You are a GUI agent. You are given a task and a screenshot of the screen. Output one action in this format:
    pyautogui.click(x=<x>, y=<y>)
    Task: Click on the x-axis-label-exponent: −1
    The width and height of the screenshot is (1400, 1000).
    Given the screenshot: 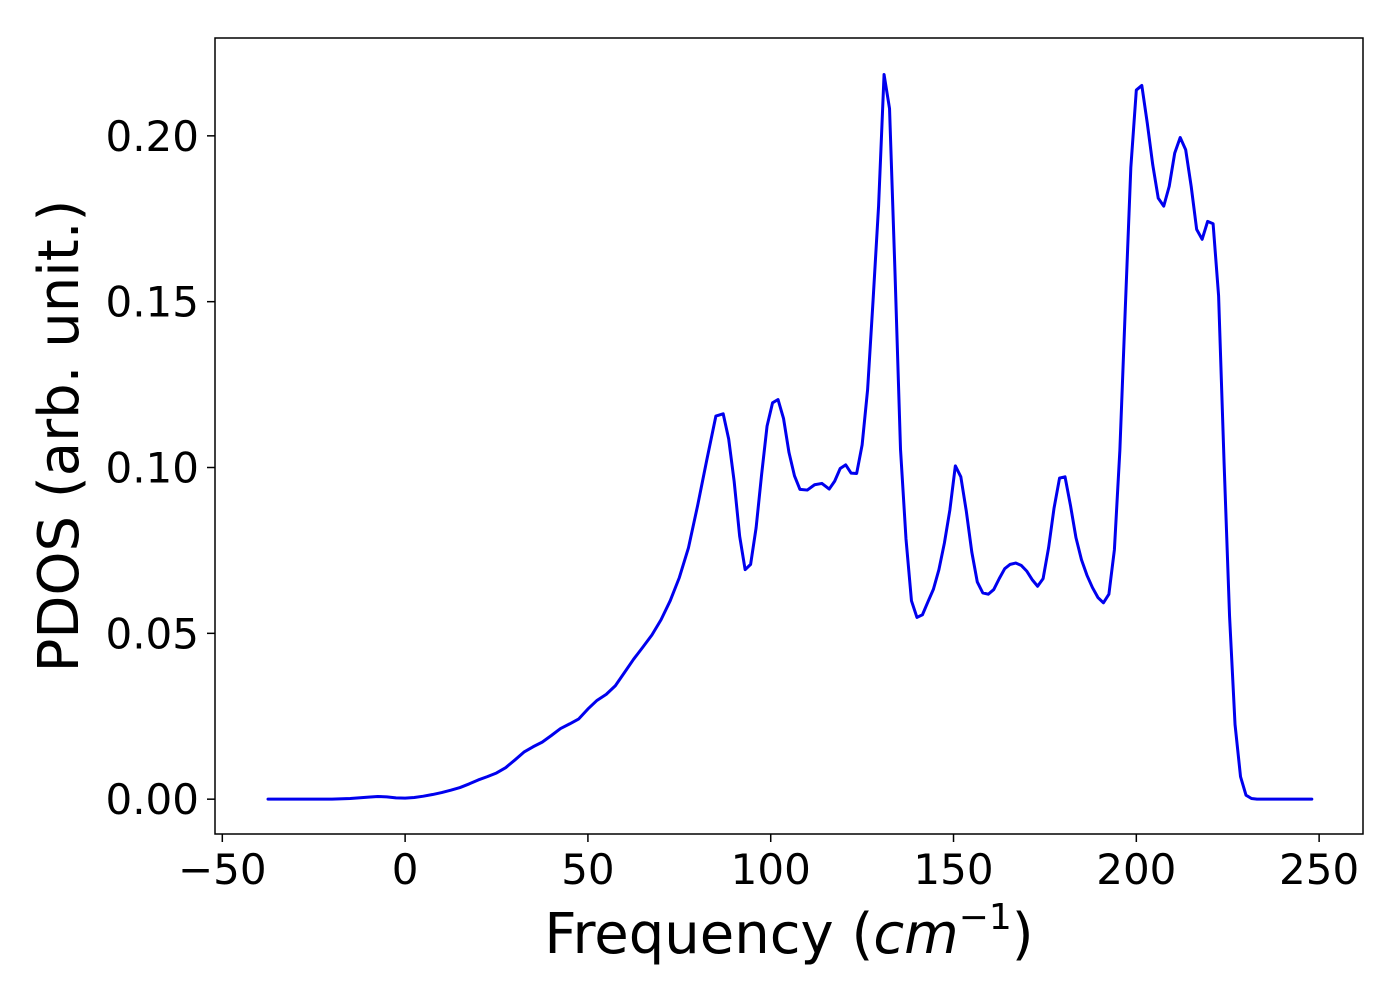 What is the action you would take?
    pyautogui.click(x=985, y=917)
    